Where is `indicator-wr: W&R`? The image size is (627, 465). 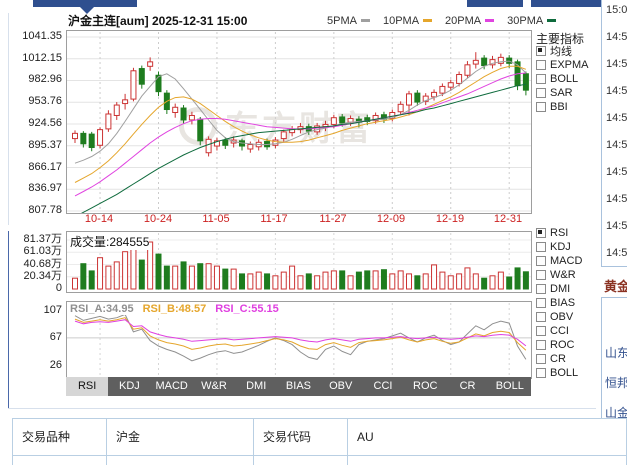
indicator-wr: W&R is located at coordinates (568, 275).